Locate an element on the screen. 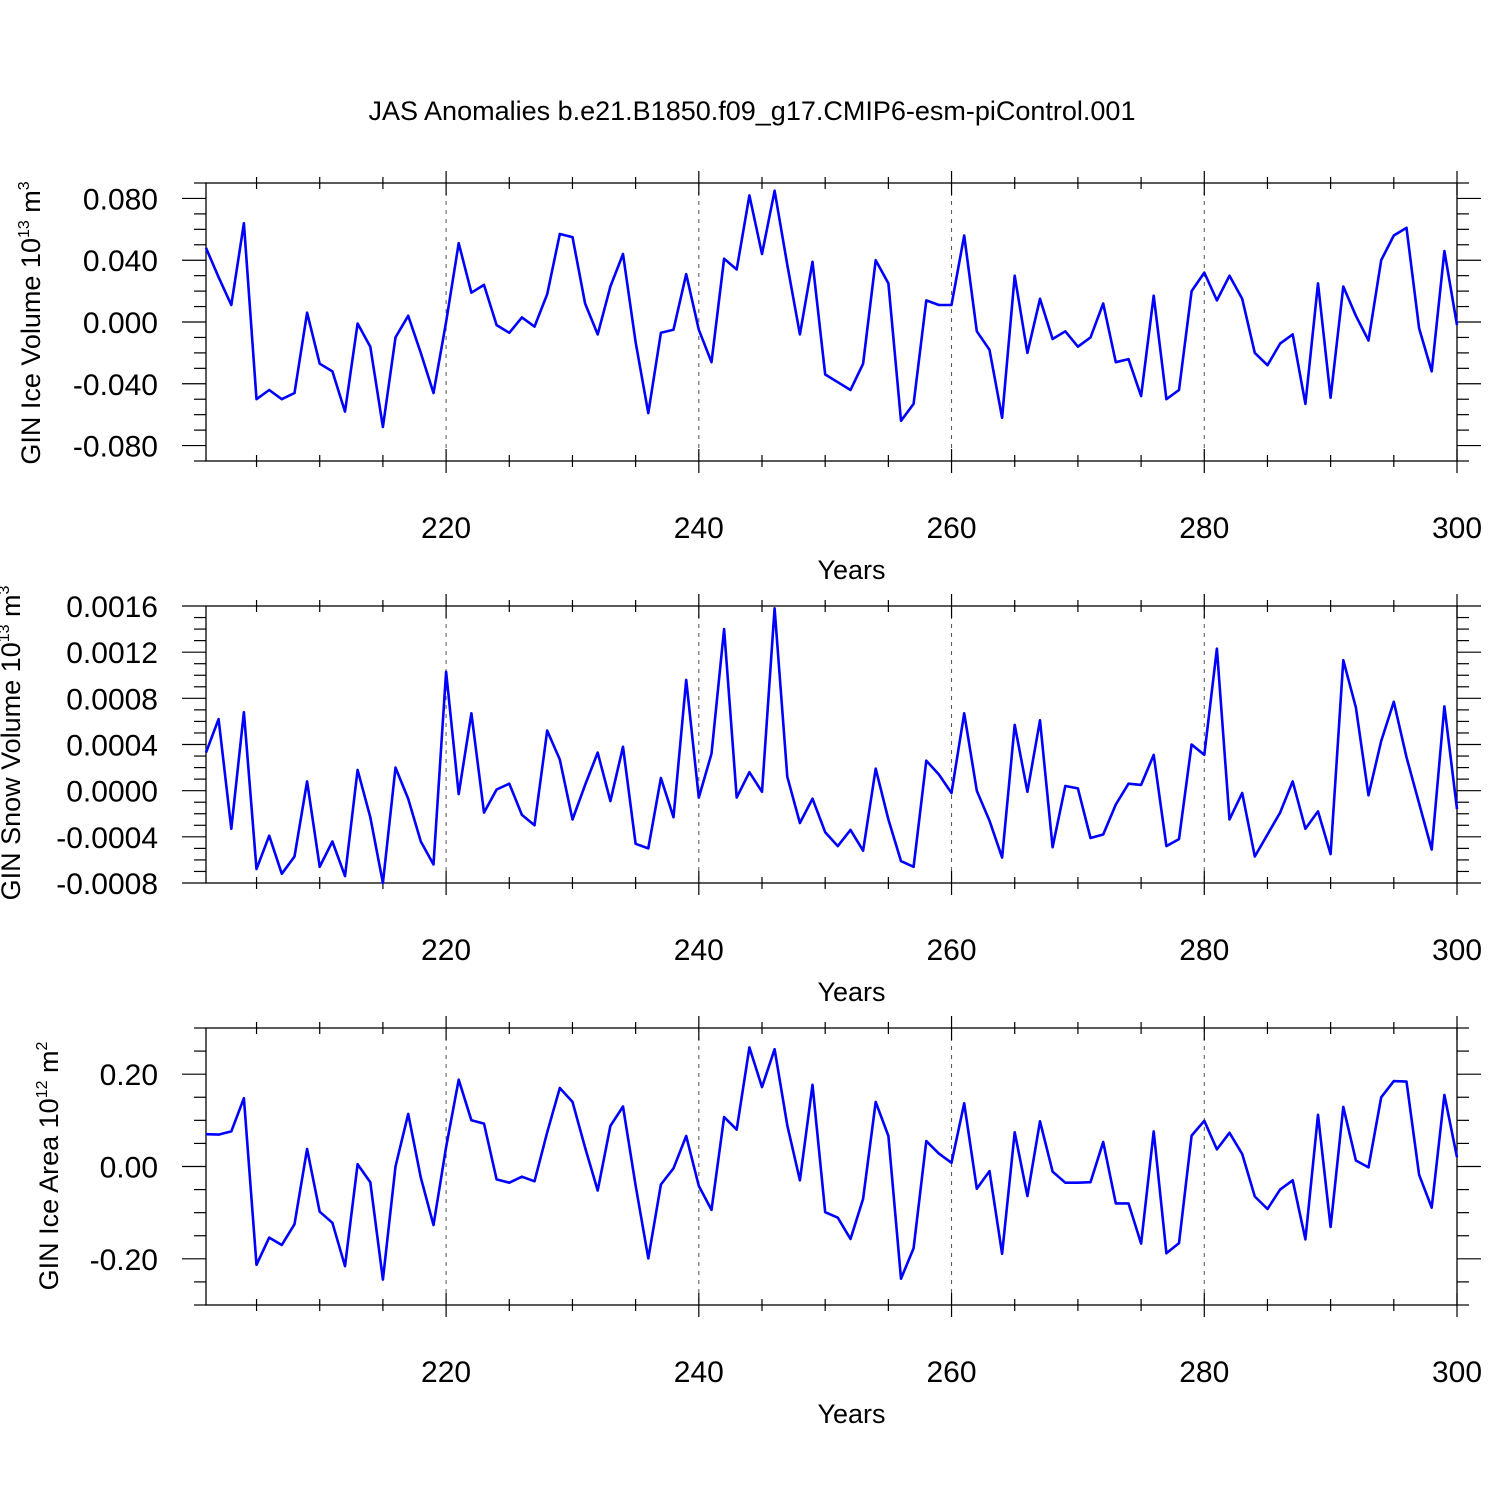  y-tick-label: -0.0008 is located at coordinates (107, 884).